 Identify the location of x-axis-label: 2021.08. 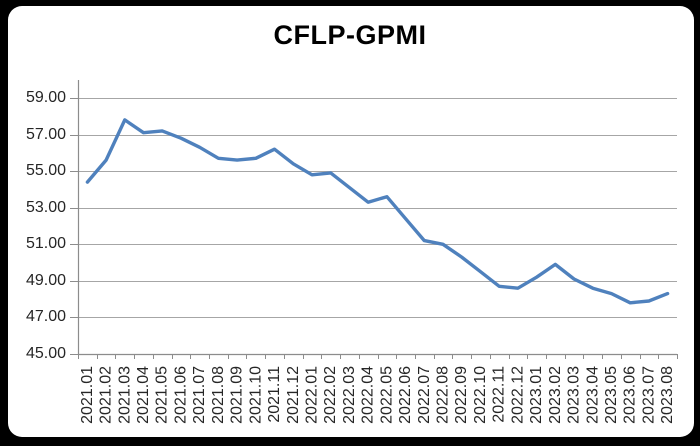
(218, 395).